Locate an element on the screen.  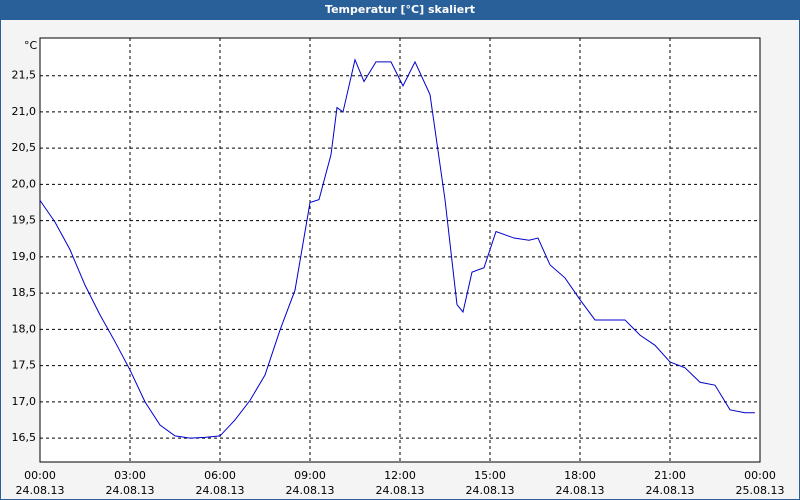
title-bar is located at coordinates (400, 10).